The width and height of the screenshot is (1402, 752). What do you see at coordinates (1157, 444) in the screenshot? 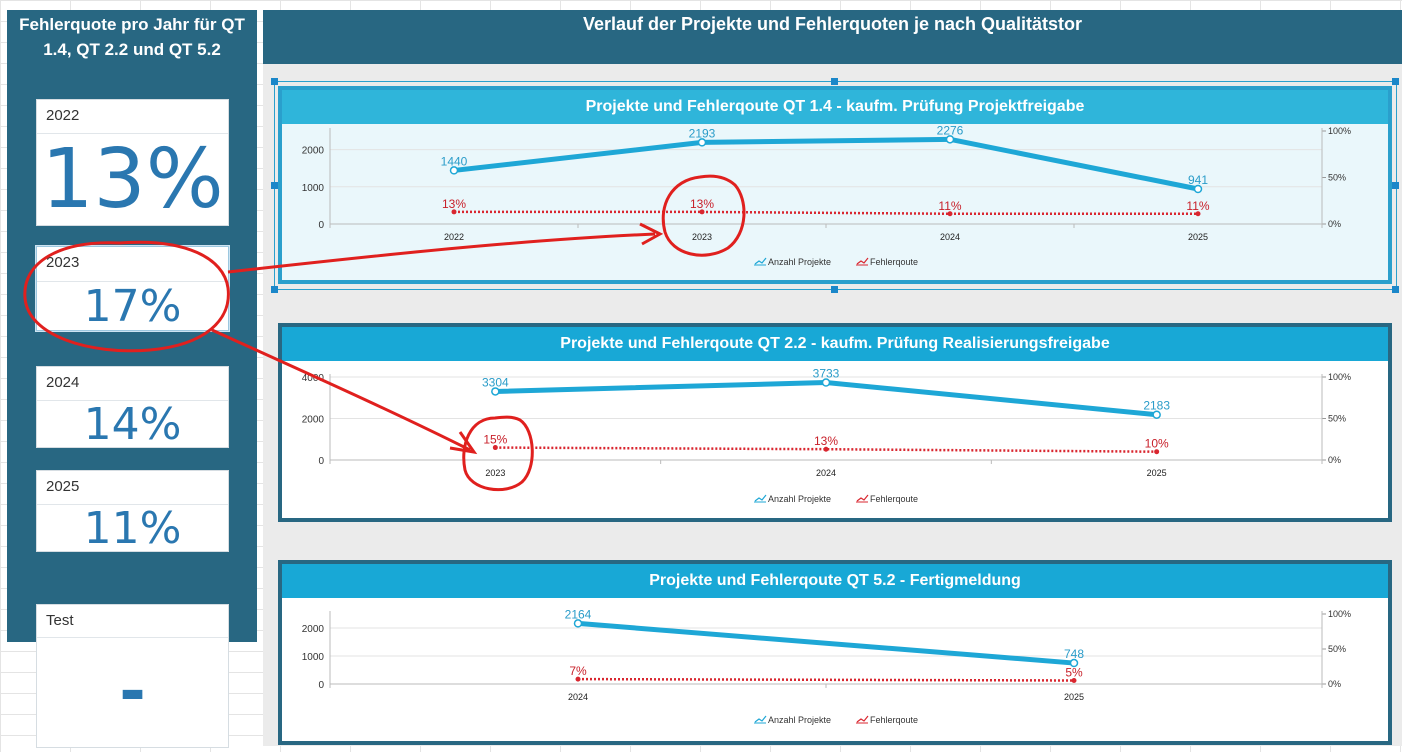
I see `data-label-fehlerquote: 10%` at bounding box center [1157, 444].